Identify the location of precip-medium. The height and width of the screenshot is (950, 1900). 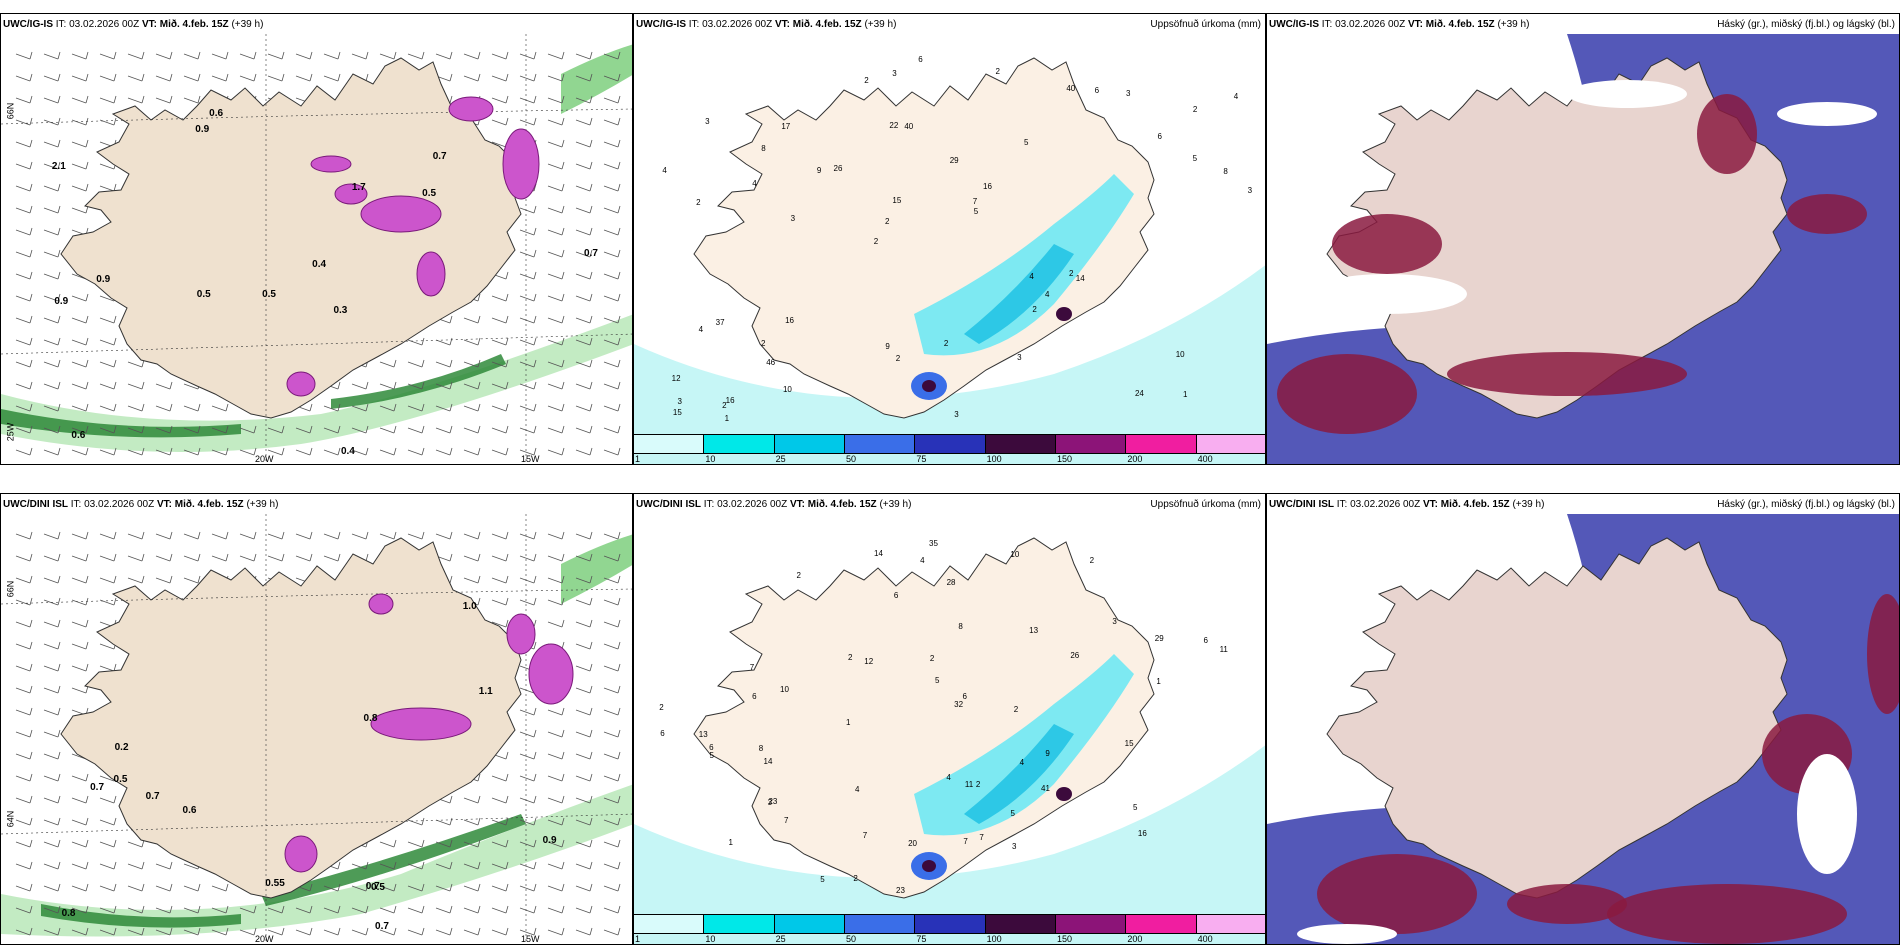
(1024, 745).